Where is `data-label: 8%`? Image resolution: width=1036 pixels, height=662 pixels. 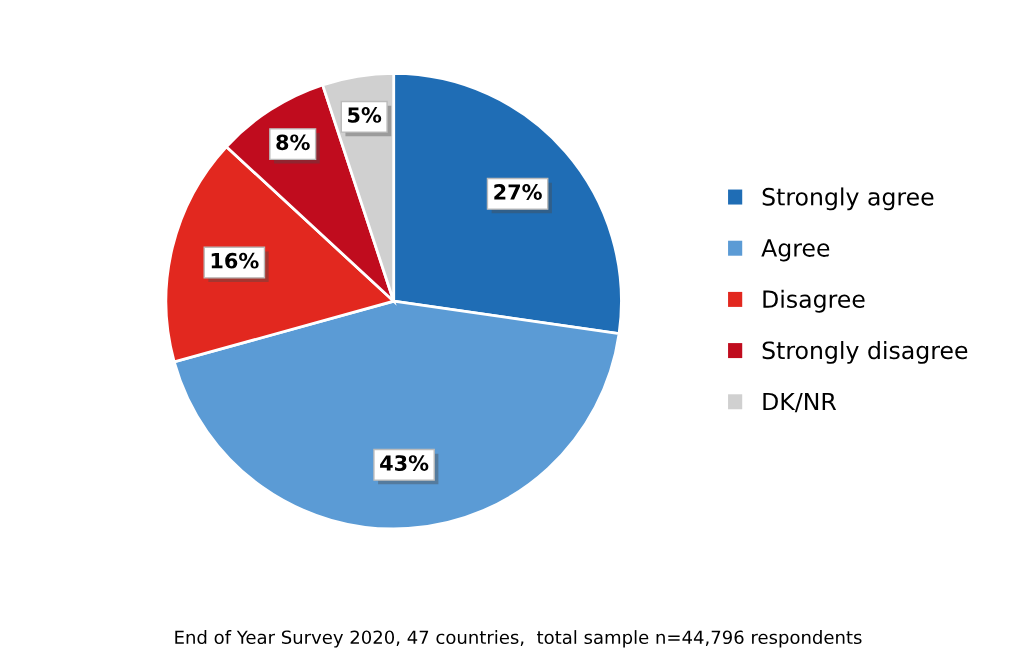 data-label: 8% is located at coordinates (293, 142).